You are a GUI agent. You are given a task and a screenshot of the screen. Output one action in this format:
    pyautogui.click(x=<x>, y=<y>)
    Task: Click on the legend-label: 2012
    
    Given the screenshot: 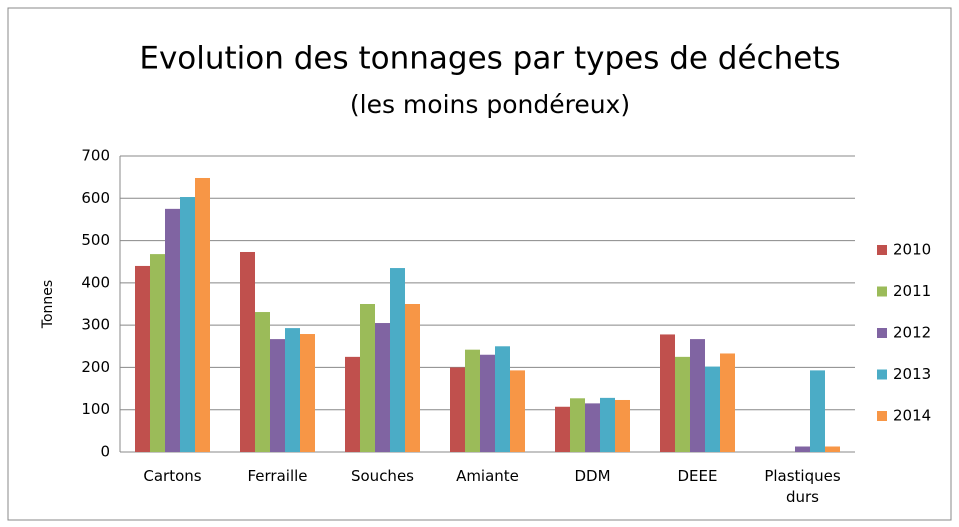 What is the action you would take?
    pyautogui.click(x=912, y=333)
    